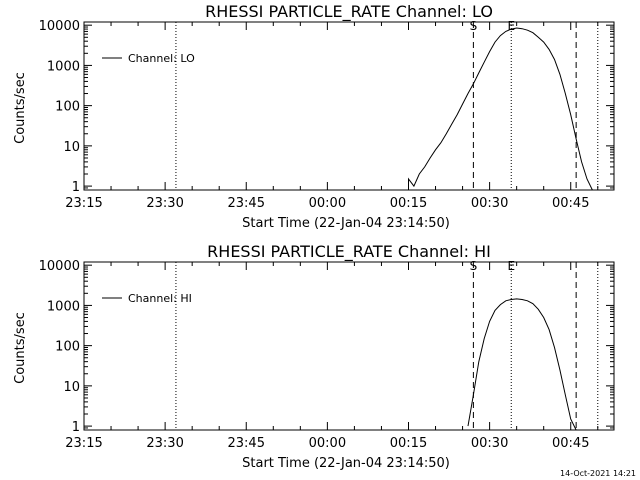  Describe the element at coordinates (349, 252) in the screenshot. I see `chart-title: RHESSI PARTICLE_RATE Channel: HI` at that location.